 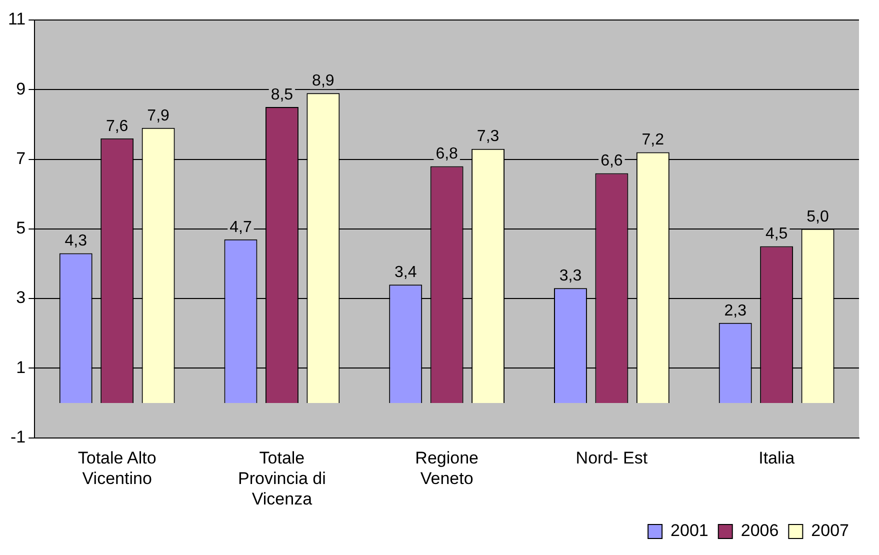 What do you see at coordinates (776, 234) in the screenshot?
I see `data-label: 4,5` at bounding box center [776, 234].